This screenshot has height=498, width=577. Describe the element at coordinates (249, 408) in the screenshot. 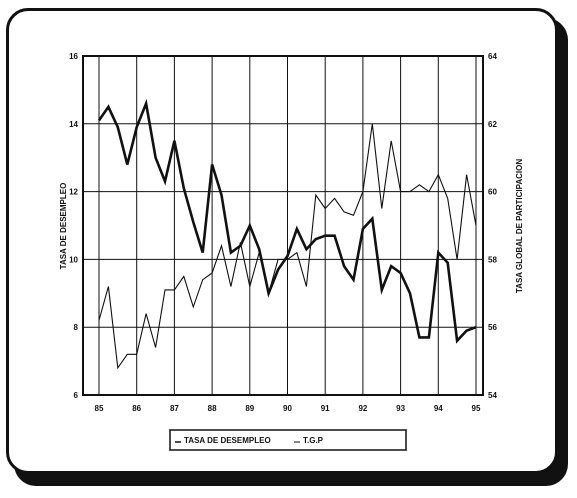

I see `x-tick-label-89: 89` at that location.